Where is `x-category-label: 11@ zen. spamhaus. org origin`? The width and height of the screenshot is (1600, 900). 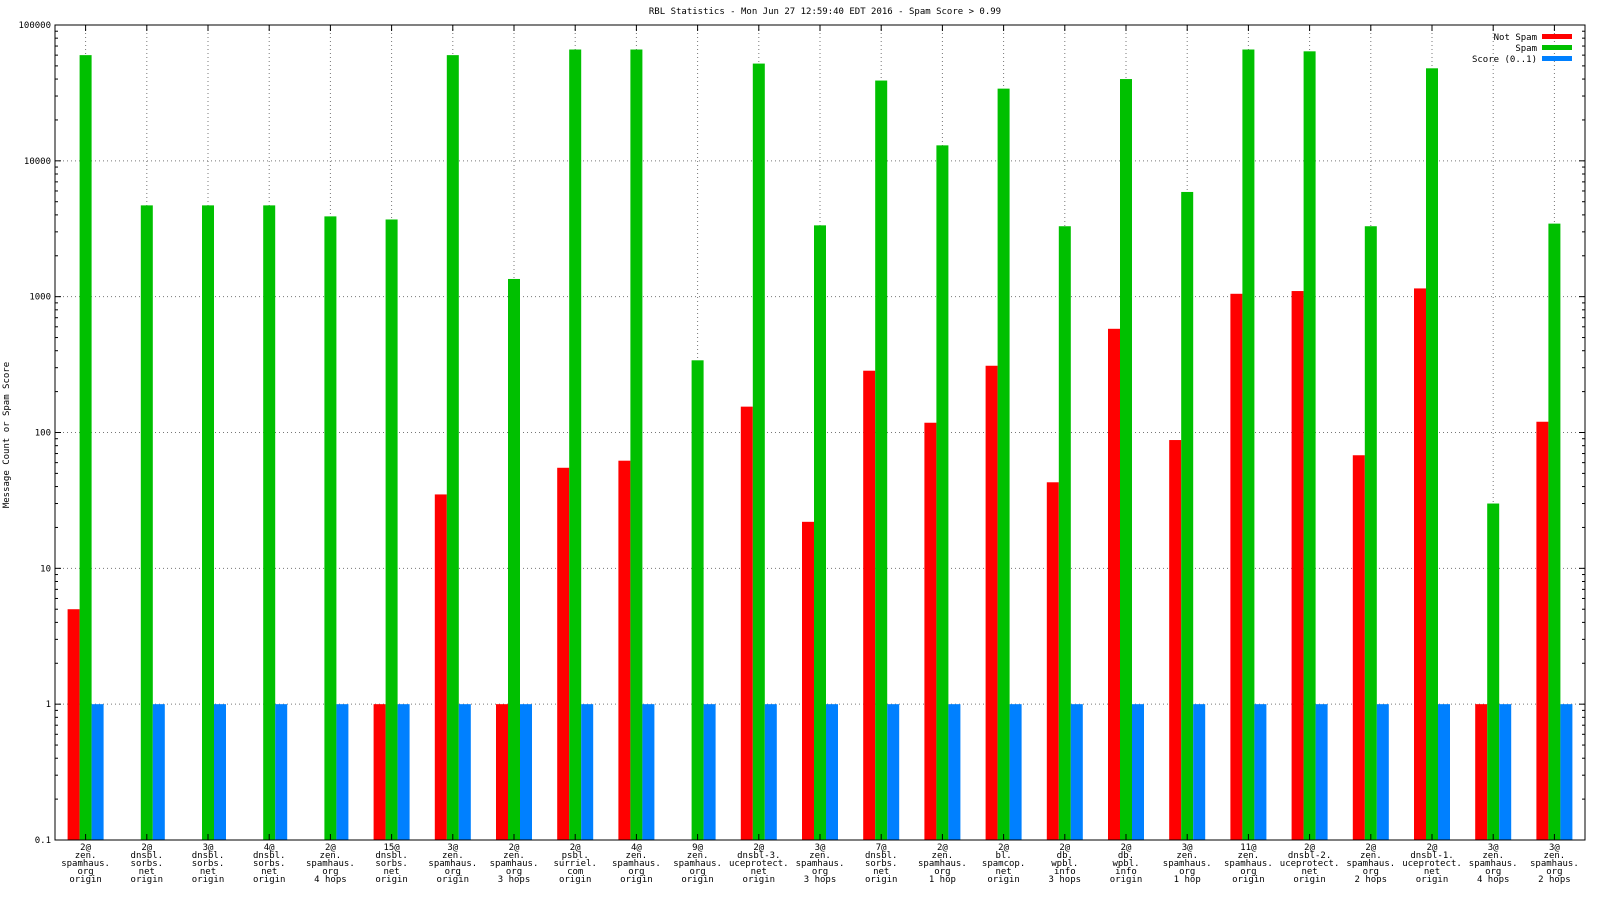
x-category-label: 11@ zen. spamhaus. org origin is located at coordinates (1248, 864).